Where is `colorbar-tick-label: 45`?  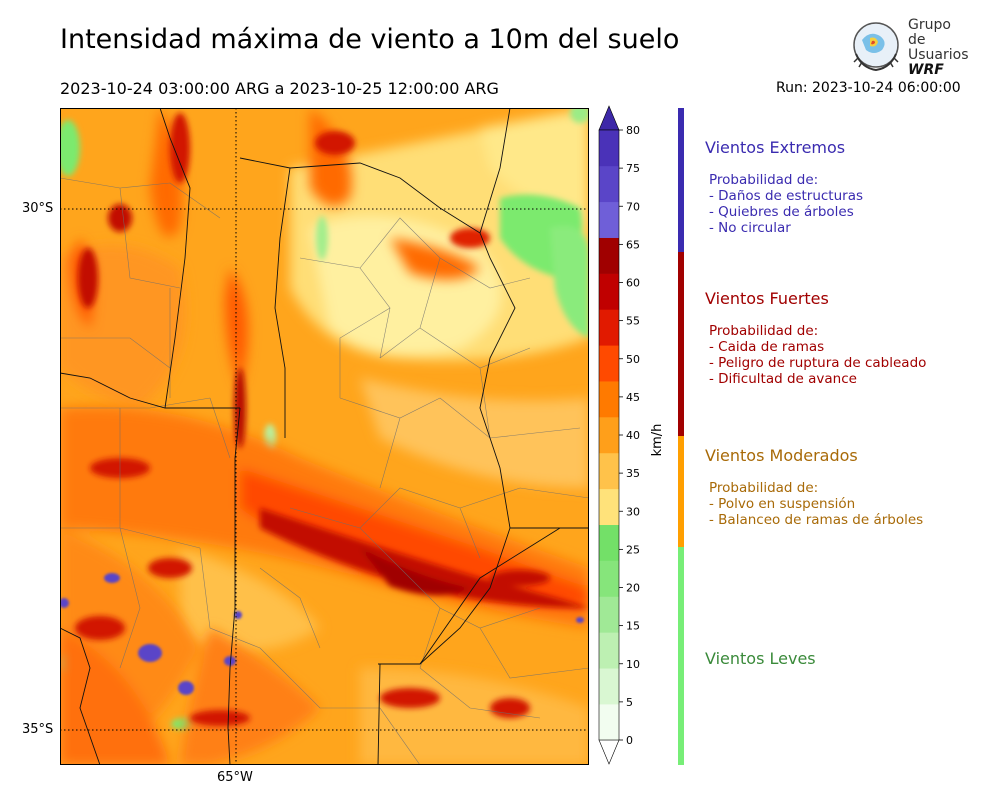
colorbar-tick-label: 45 is located at coordinates (633, 397).